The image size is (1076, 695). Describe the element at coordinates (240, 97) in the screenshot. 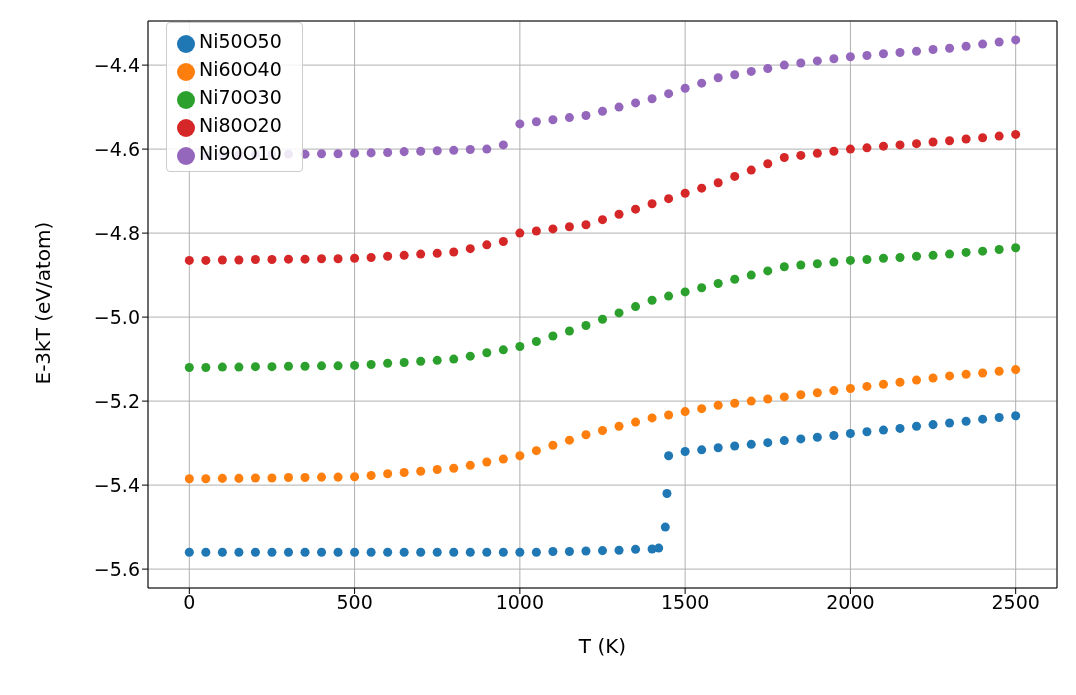

I see `legend-label: Ni70O30` at that location.